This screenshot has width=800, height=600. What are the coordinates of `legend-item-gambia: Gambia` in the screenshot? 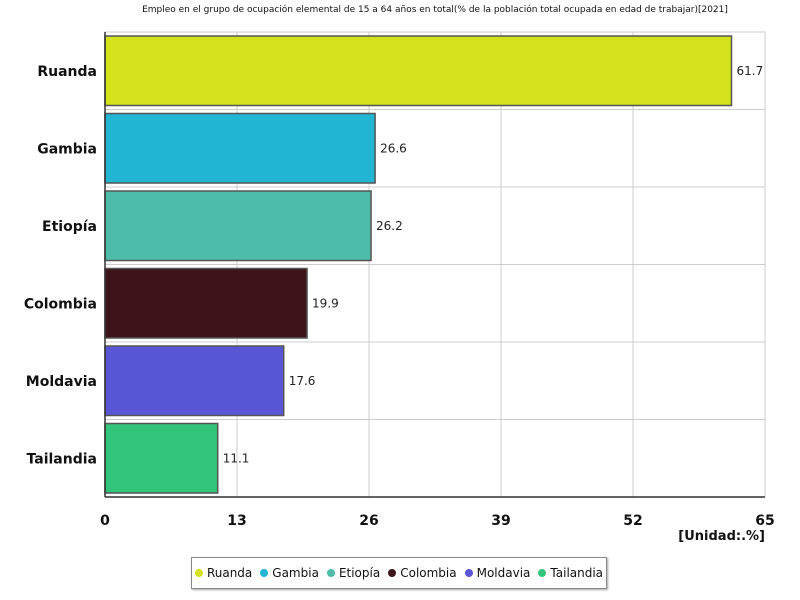 It's located at (289, 573).